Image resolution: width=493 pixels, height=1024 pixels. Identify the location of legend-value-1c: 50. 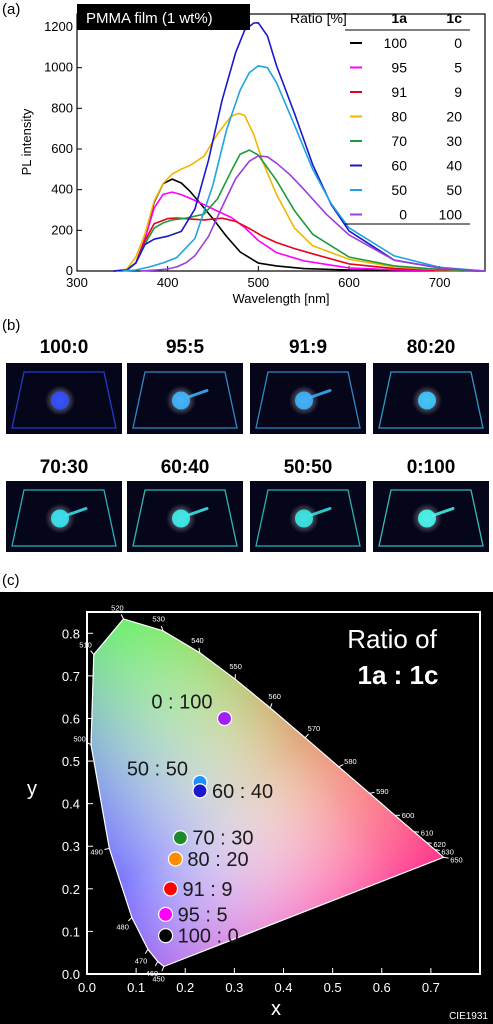
(454, 190).